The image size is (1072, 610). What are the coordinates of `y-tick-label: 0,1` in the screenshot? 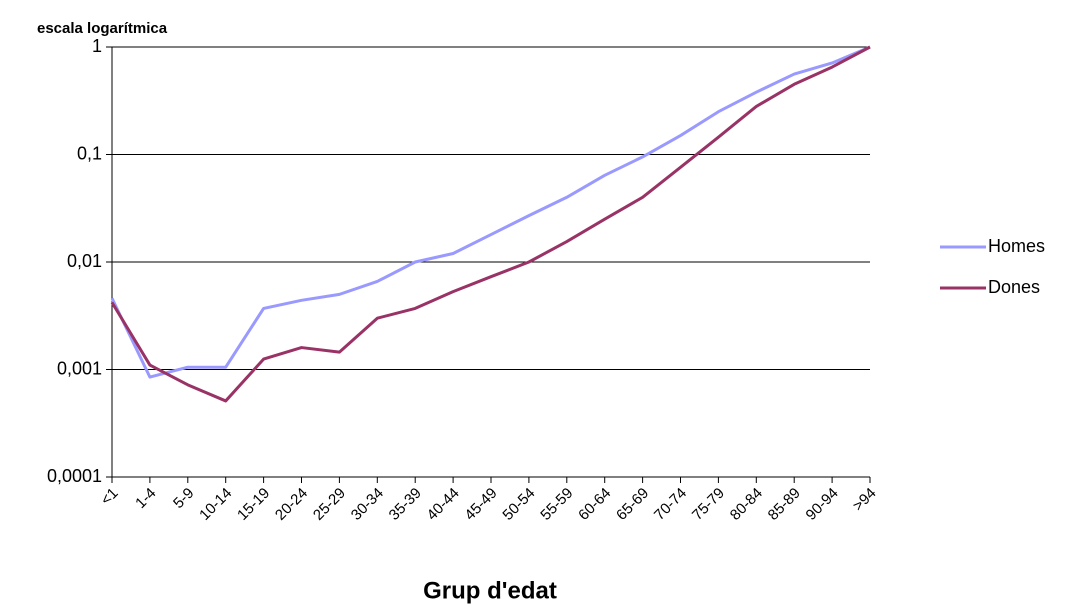 It's located at (89, 153).